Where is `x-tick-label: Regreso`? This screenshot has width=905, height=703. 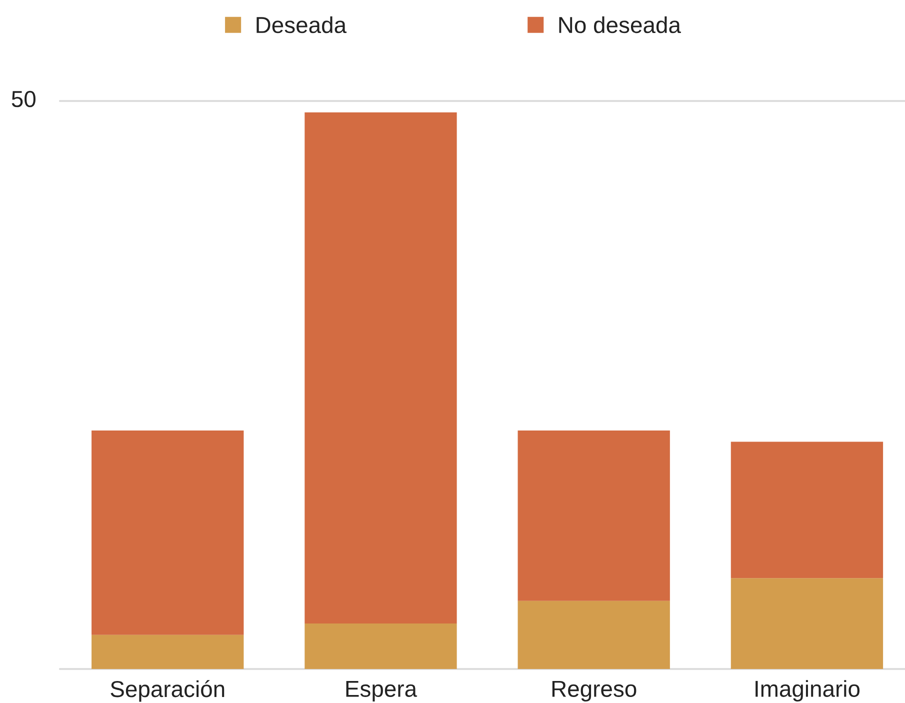 x-tick-label: Regreso is located at coordinates (594, 691).